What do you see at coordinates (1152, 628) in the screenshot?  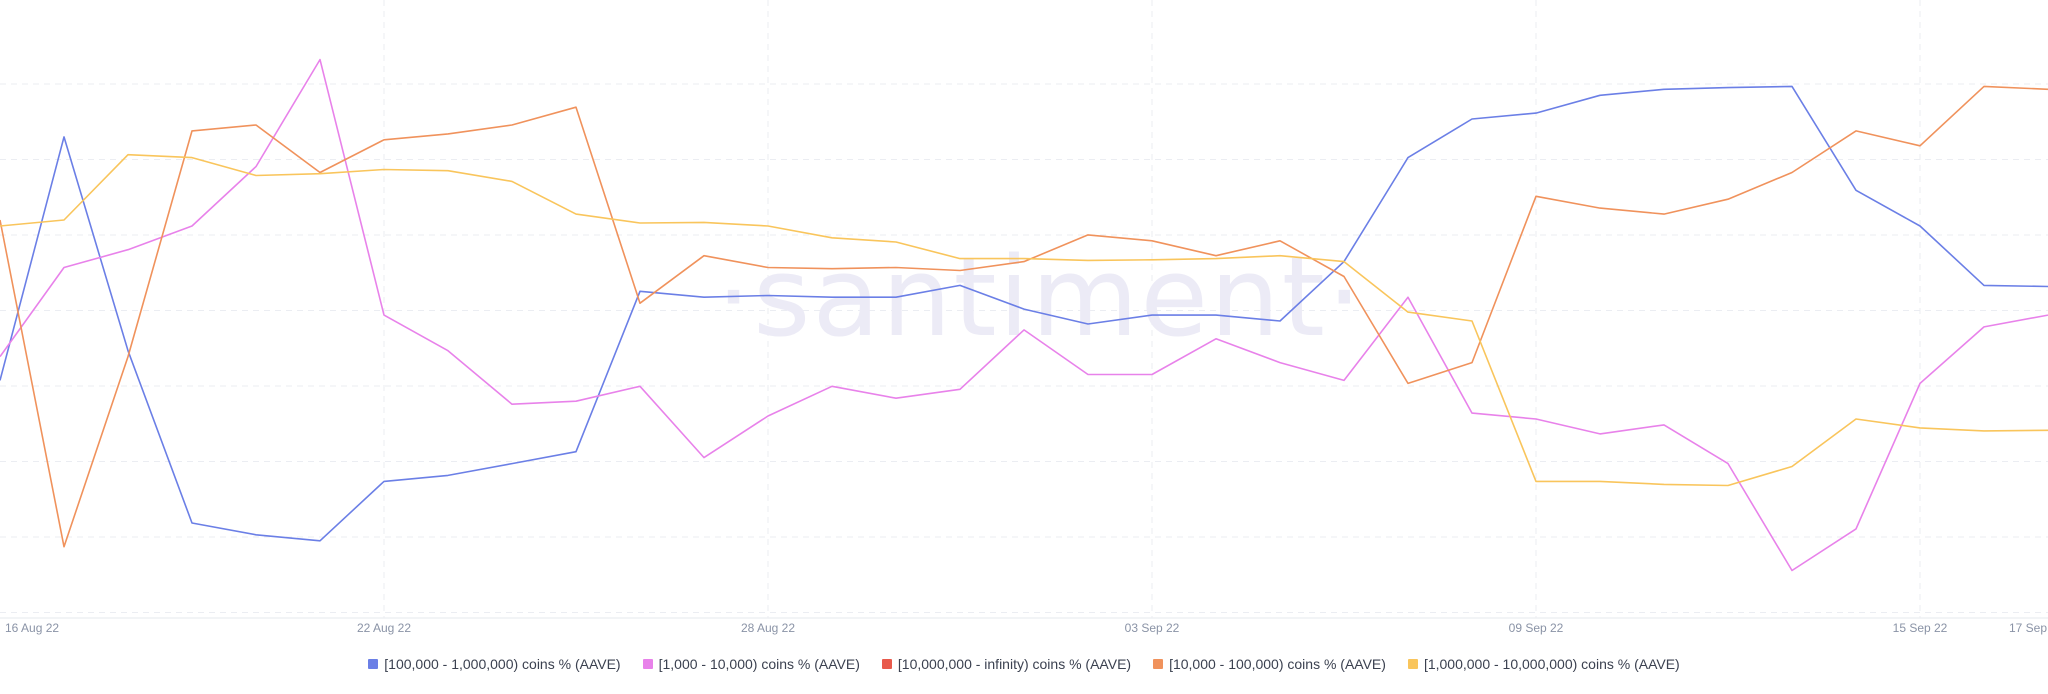 I see `x-tick-label: 03 Sep 22` at bounding box center [1152, 628].